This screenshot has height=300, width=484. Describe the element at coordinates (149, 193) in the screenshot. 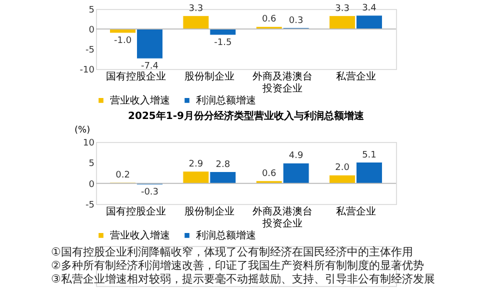

I see `data-label: -0.3` at that location.